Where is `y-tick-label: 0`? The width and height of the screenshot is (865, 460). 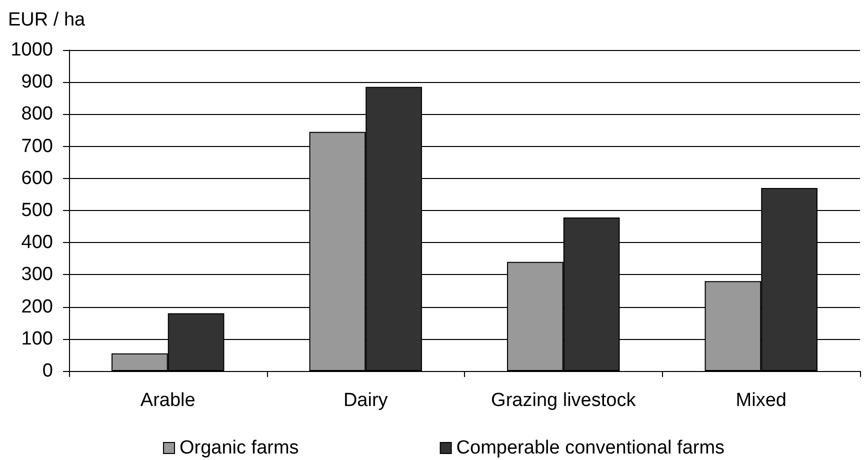
y-tick-label: 0 is located at coordinates (47, 371).